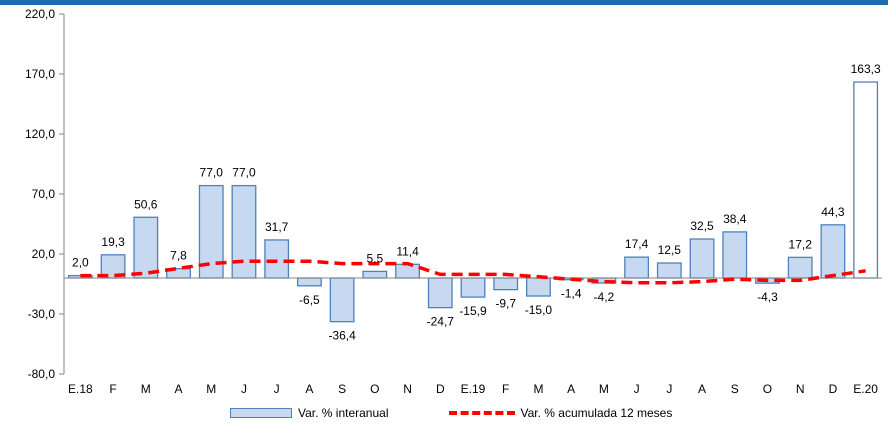 Image resolution: width=888 pixels, height=425 pixels. I want to click on data-label: 31,7, so click(277, 227).